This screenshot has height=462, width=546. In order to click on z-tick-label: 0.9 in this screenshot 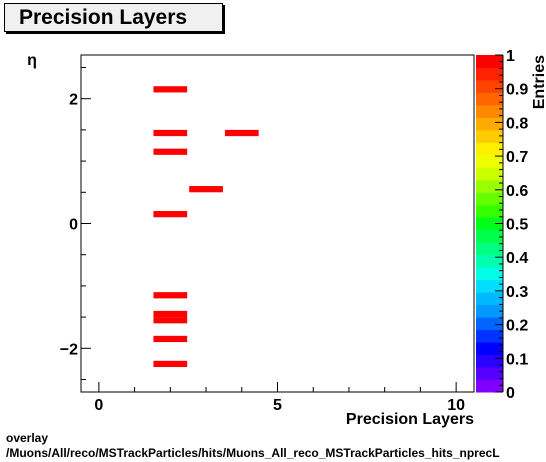, I will do `click(517, 90)`.